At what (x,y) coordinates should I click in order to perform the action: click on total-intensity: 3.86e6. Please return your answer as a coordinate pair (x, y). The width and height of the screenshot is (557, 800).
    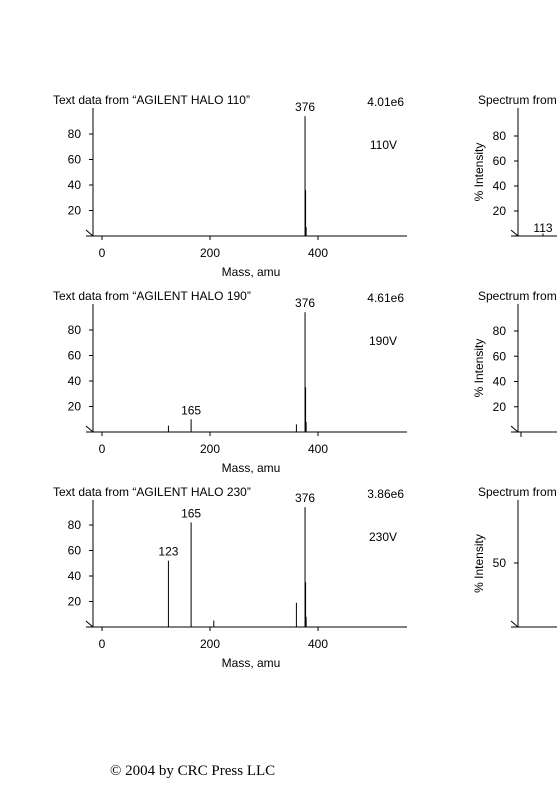
    Looking at the image, I should click on (385, 494).